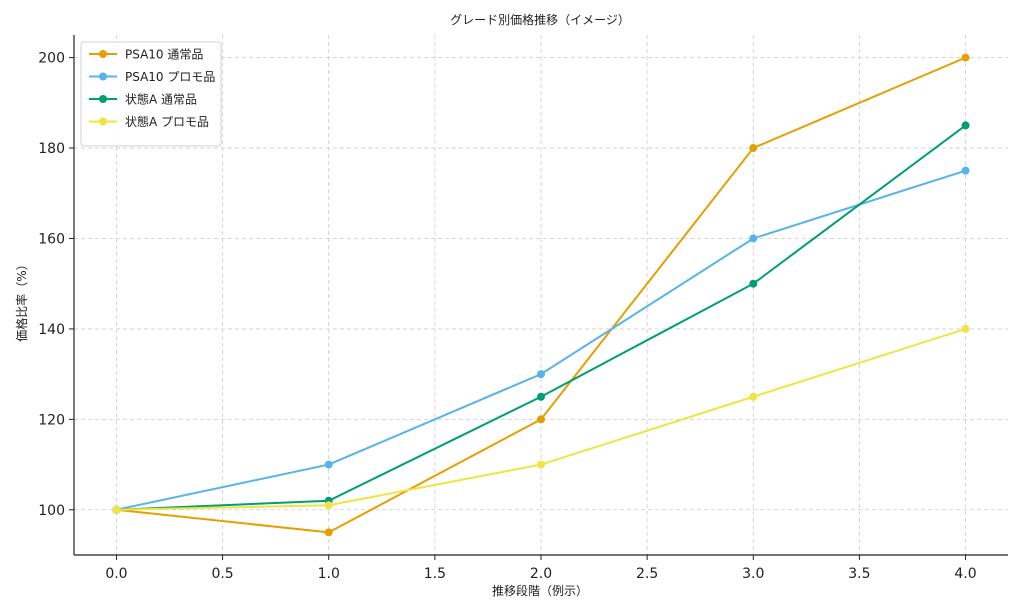 The width and height of the screenshot is (1024, 614). What do you see at coordinates (51, 239) in the screenshot?
I see `y-tick-label: 160` at bounding box center [51, 239].